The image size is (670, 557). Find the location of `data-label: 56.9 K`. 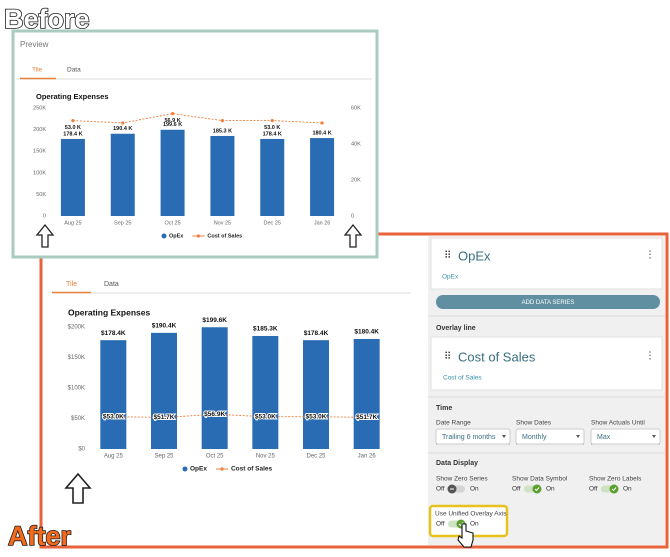

data-label: 56.9 K is located at coordinates (172, 121).